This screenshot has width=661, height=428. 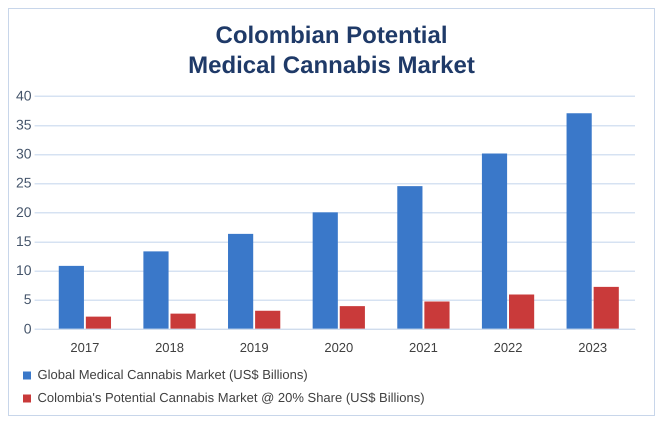 I want to click on y-tick-label: 5, so click(x=28, y=299).